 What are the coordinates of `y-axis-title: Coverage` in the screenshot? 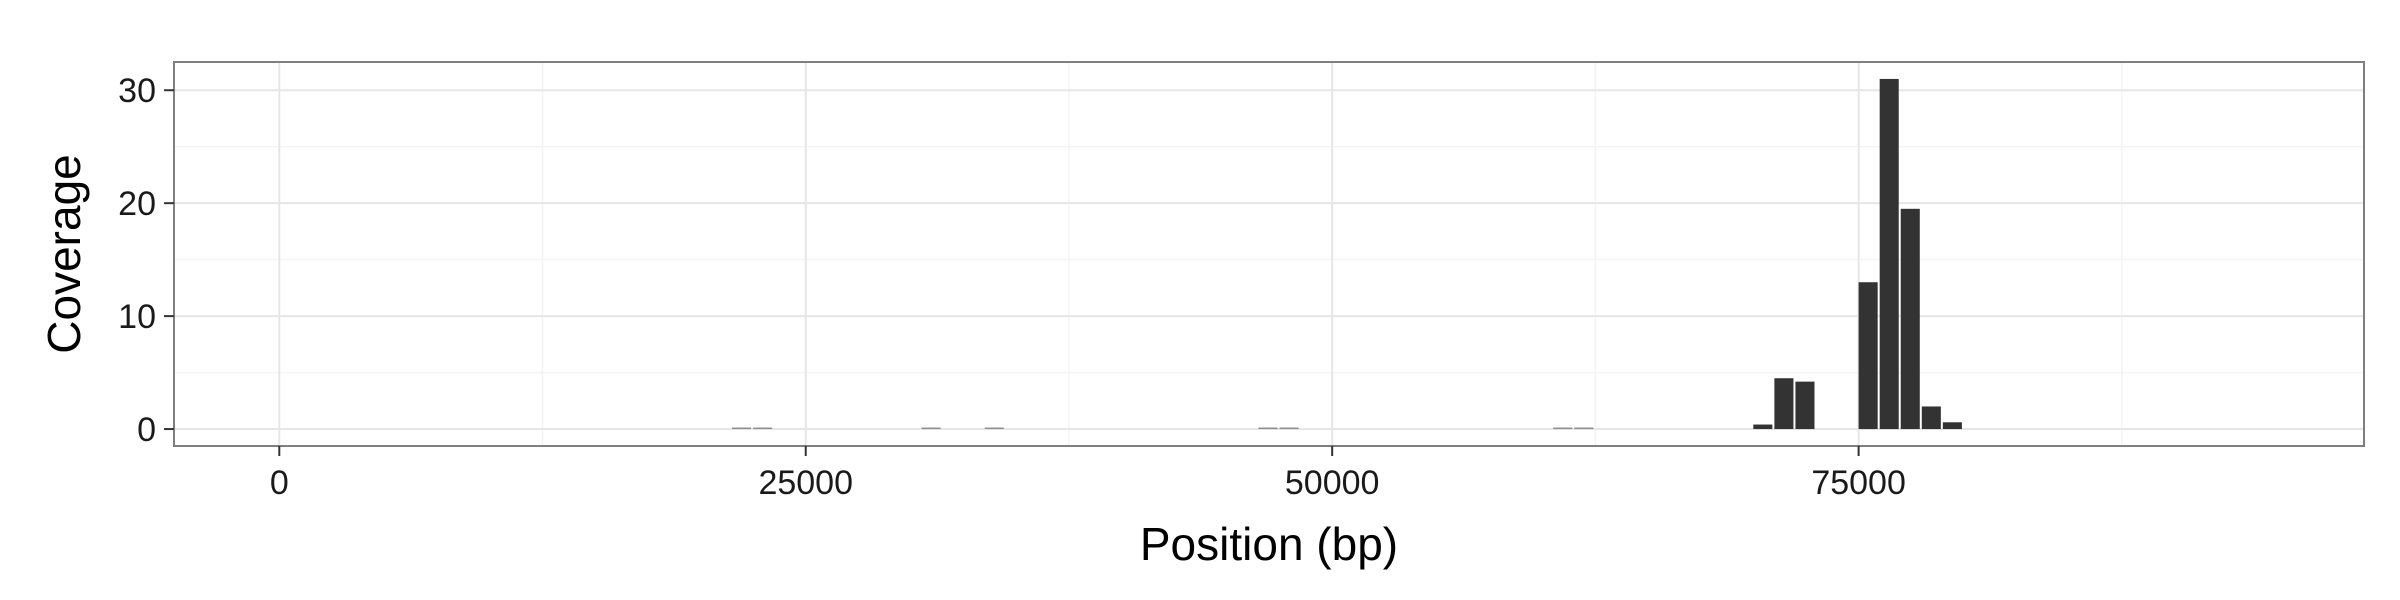 It's located at (64, 253).